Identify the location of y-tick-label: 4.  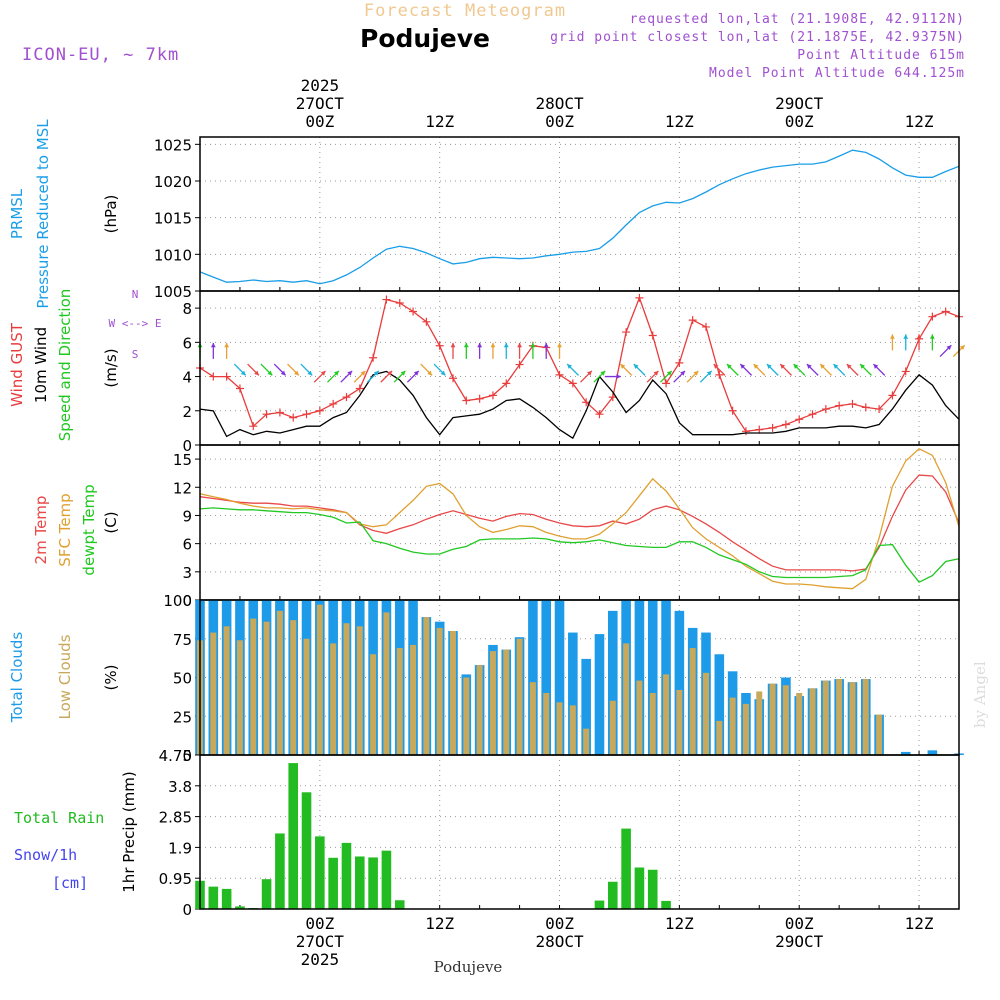
(187, 378).